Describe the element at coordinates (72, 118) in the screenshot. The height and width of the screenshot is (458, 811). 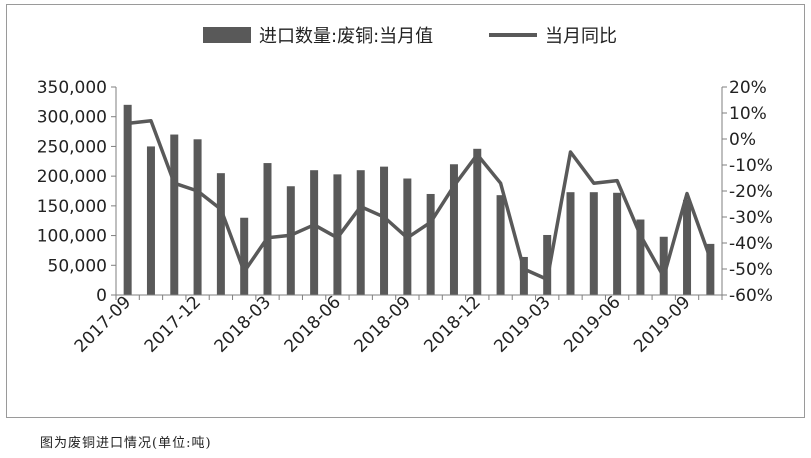
I see `left-tick-label: 300,000` at that location.